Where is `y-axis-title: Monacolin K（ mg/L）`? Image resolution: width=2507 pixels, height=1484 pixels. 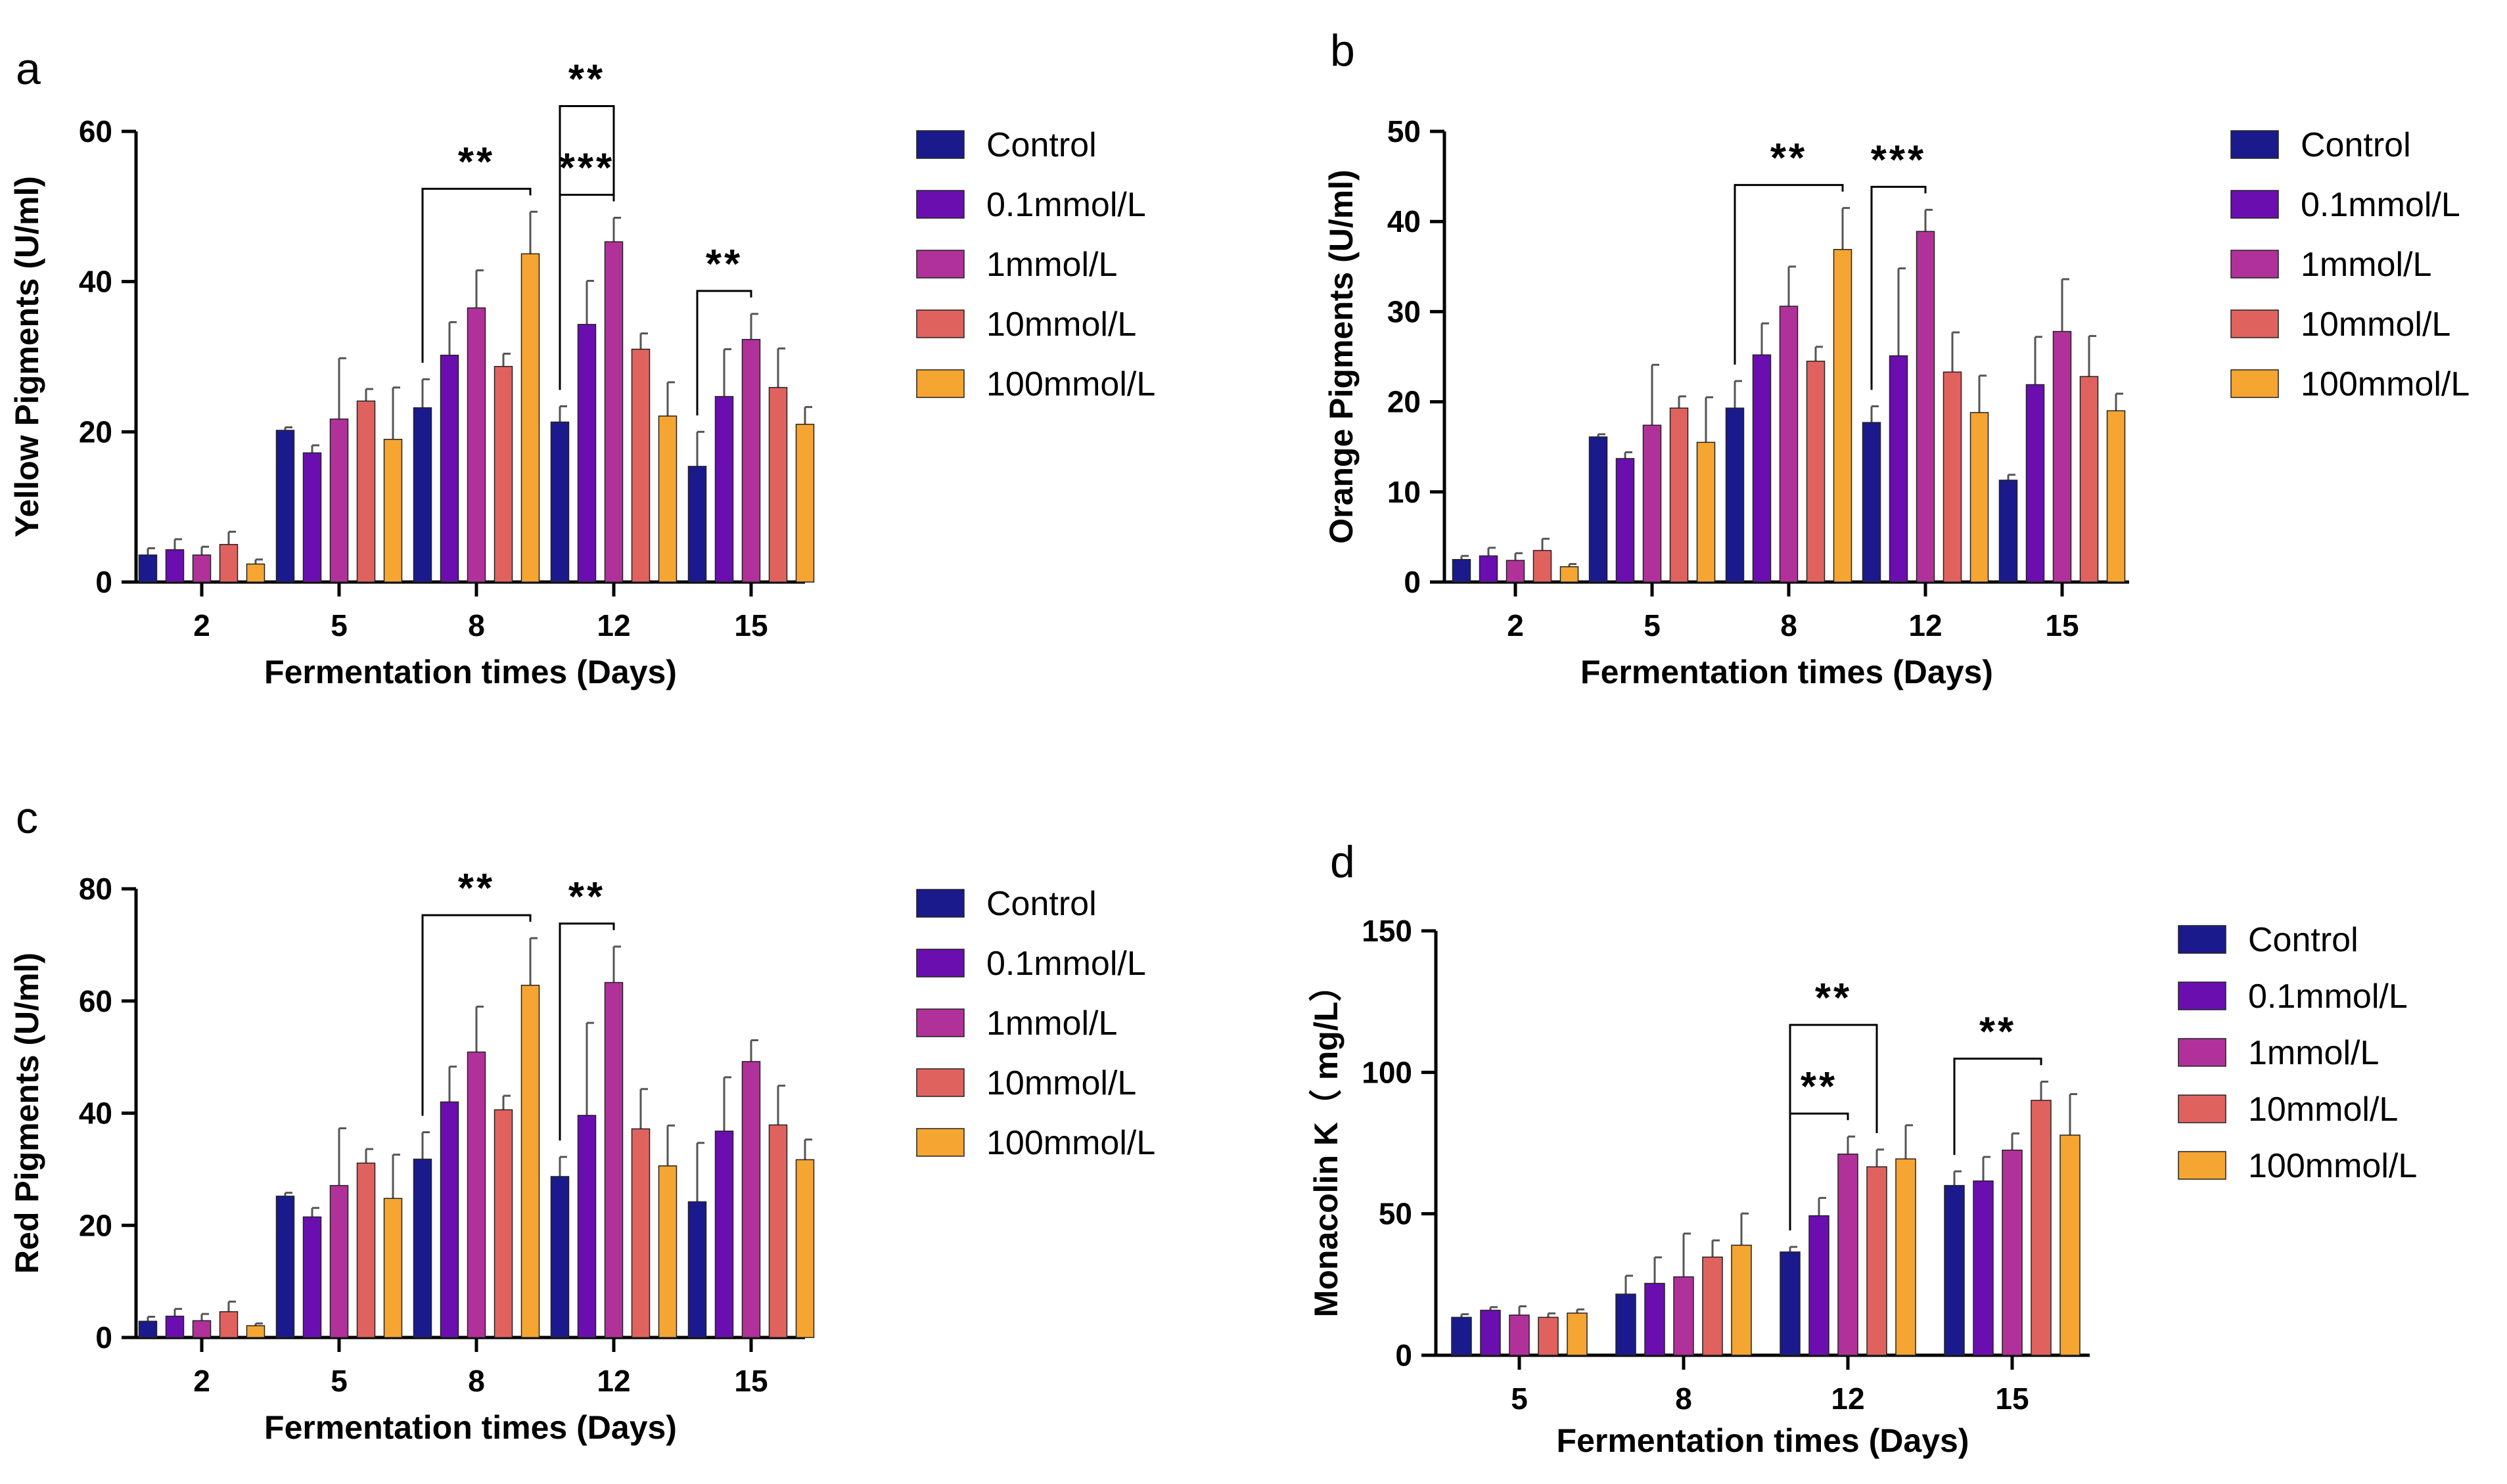 y-axis-title: Monacolin K（ mg/L） is located at coordinates (1326, 1143).